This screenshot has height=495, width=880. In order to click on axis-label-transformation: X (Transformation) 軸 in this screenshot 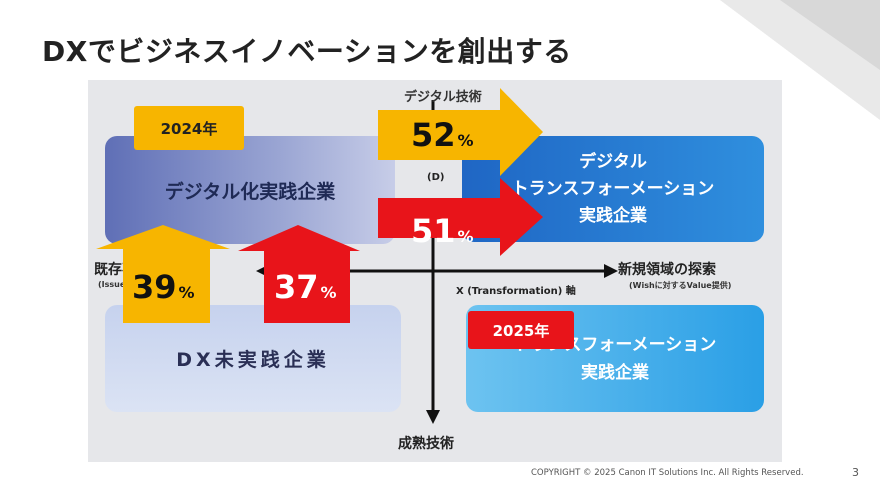, I will do `click(516, 291)`.